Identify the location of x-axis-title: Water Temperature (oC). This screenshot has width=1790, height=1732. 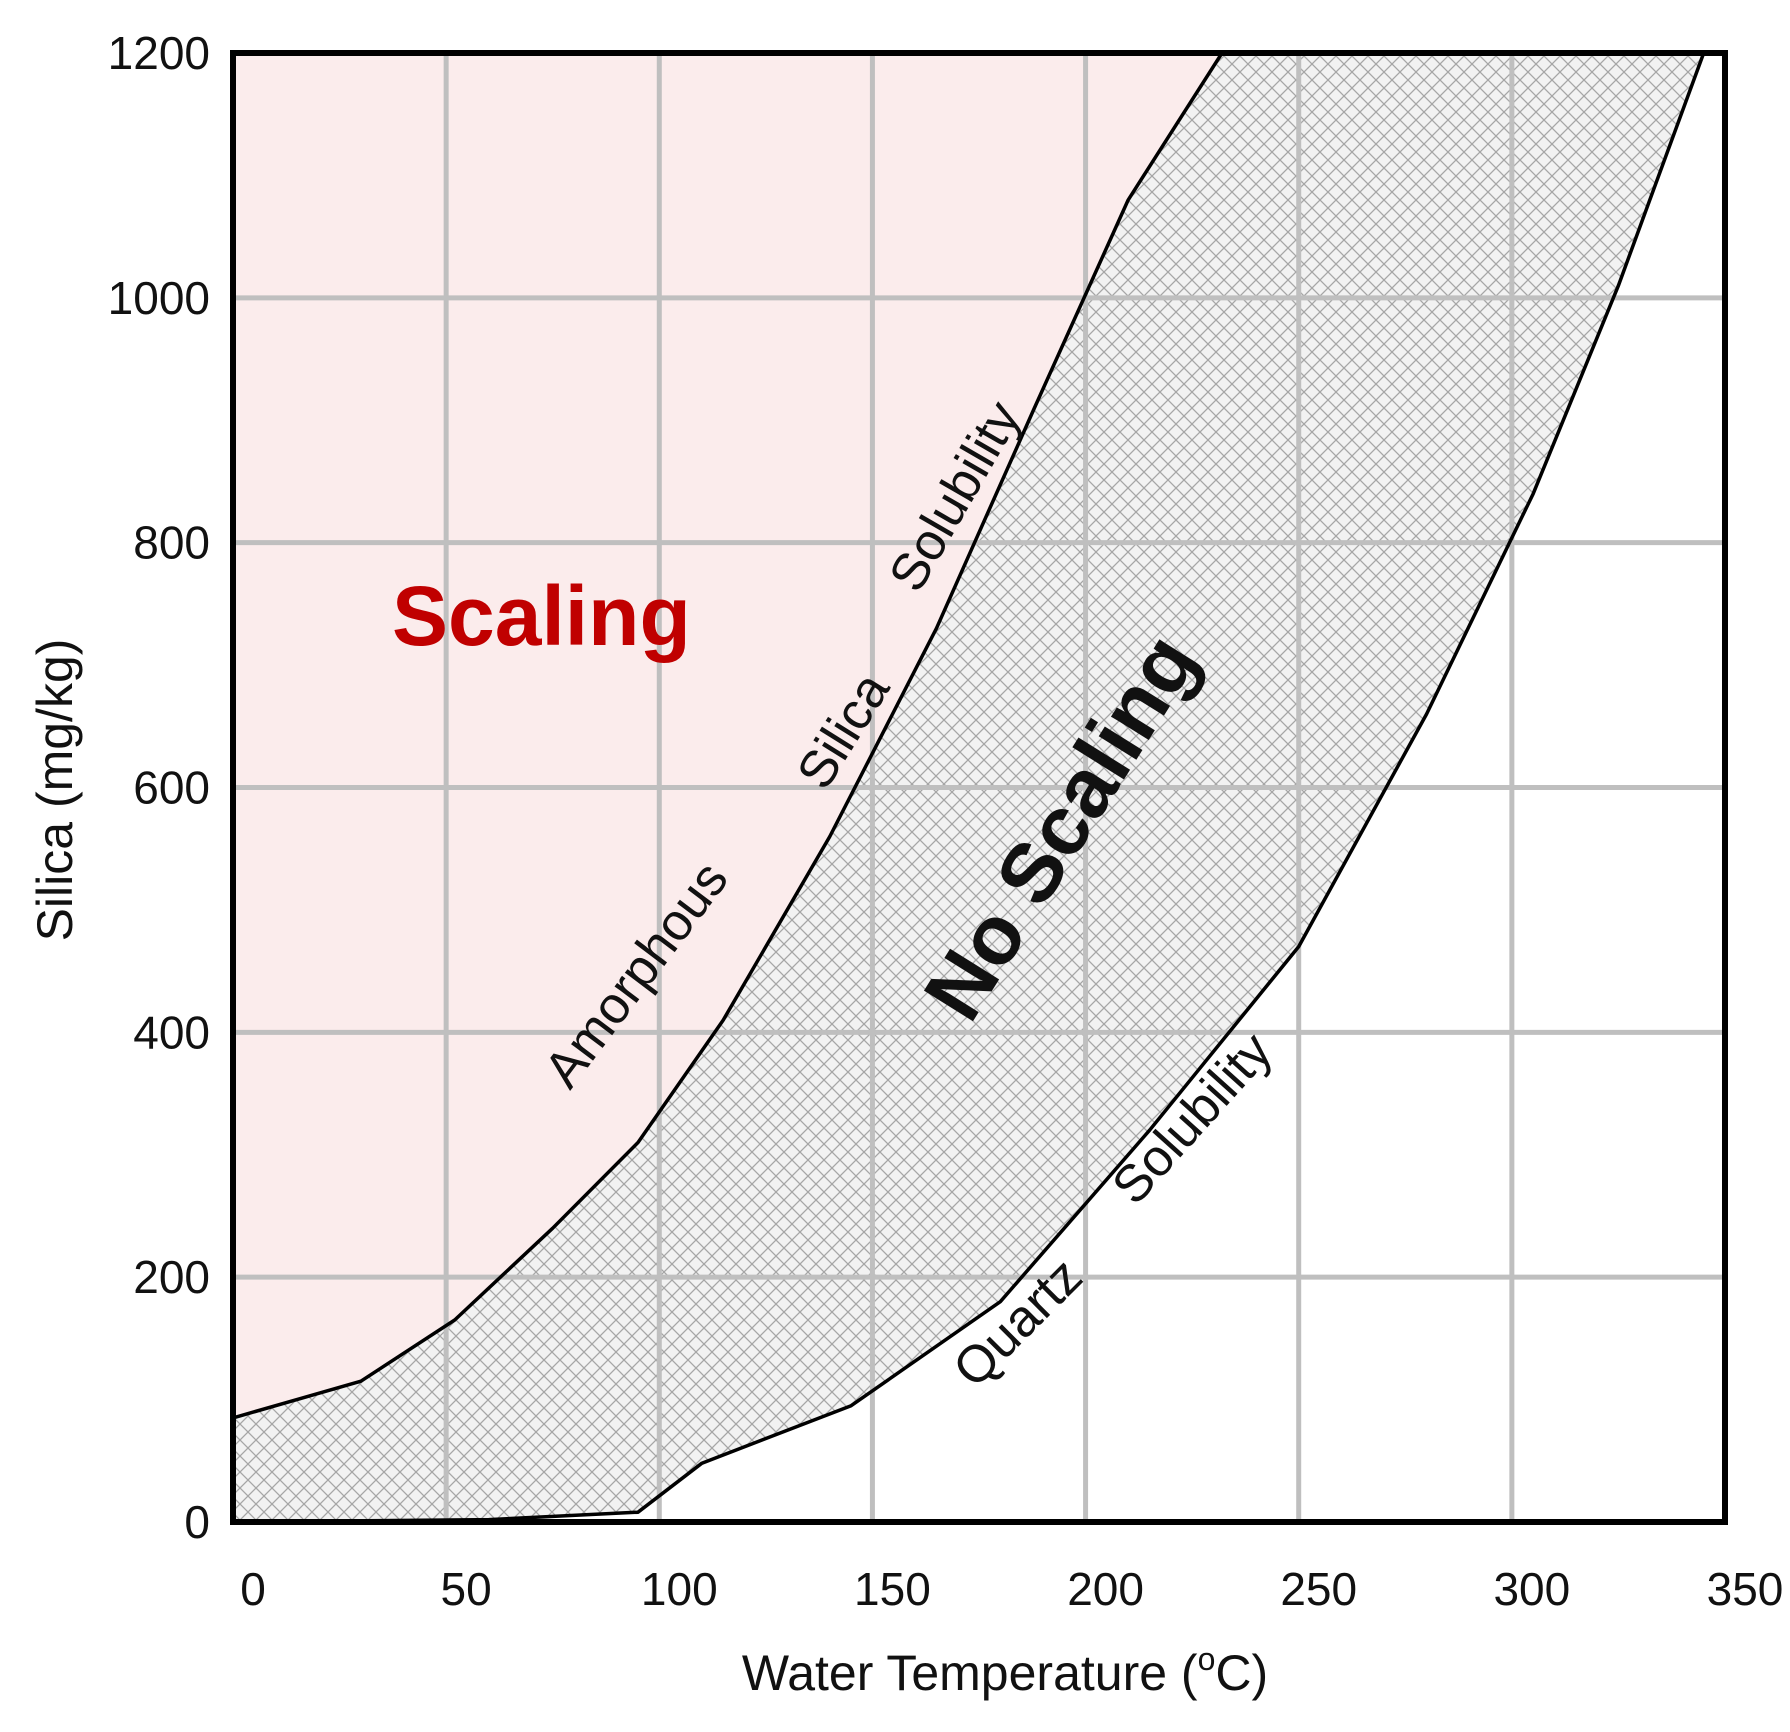
(1005, 1671).